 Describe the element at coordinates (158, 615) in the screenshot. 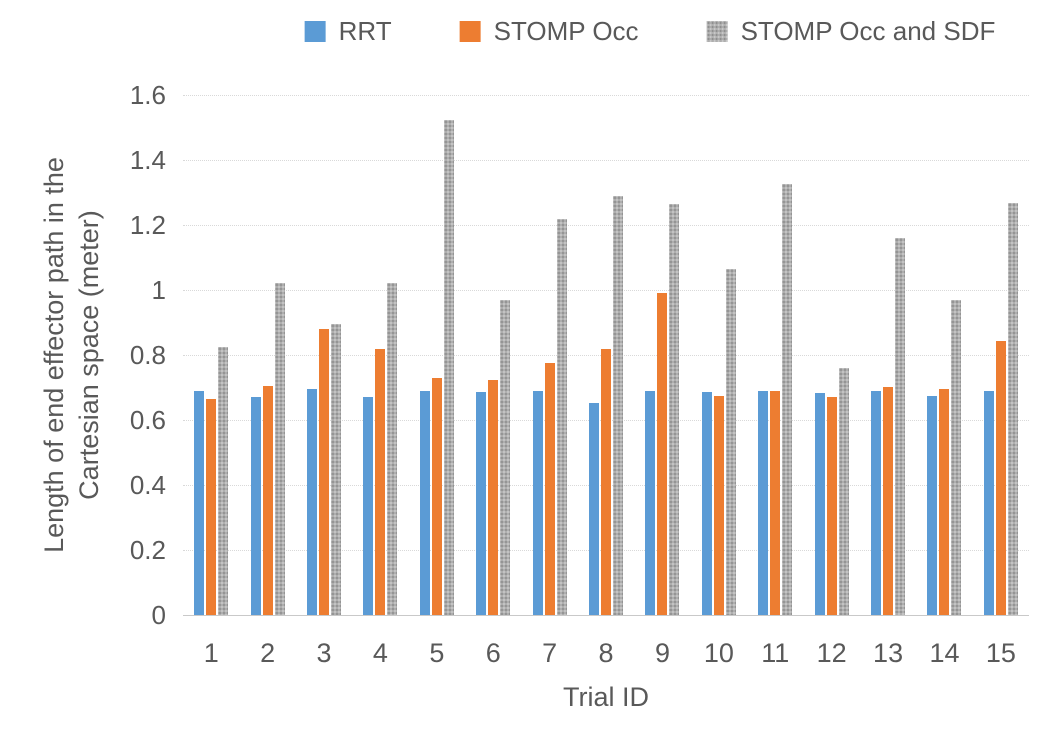

I see `y-tick-label-0: 0` at that location.